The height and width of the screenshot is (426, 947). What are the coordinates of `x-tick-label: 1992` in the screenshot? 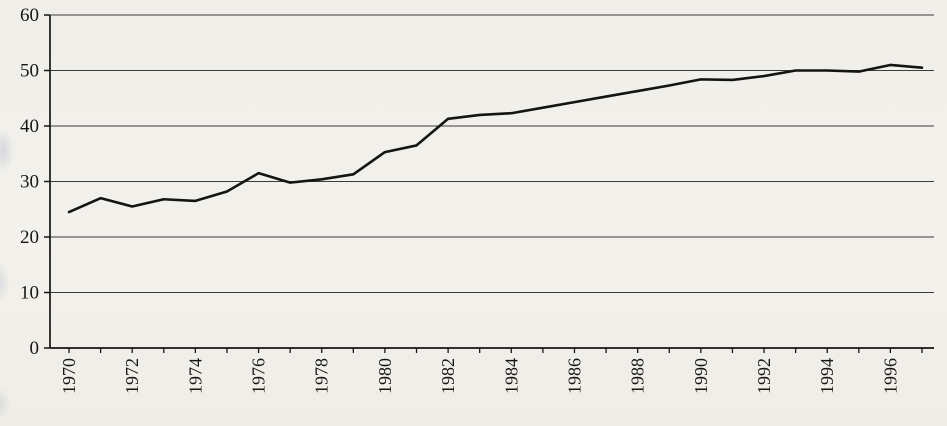 It's located at (764, 376).